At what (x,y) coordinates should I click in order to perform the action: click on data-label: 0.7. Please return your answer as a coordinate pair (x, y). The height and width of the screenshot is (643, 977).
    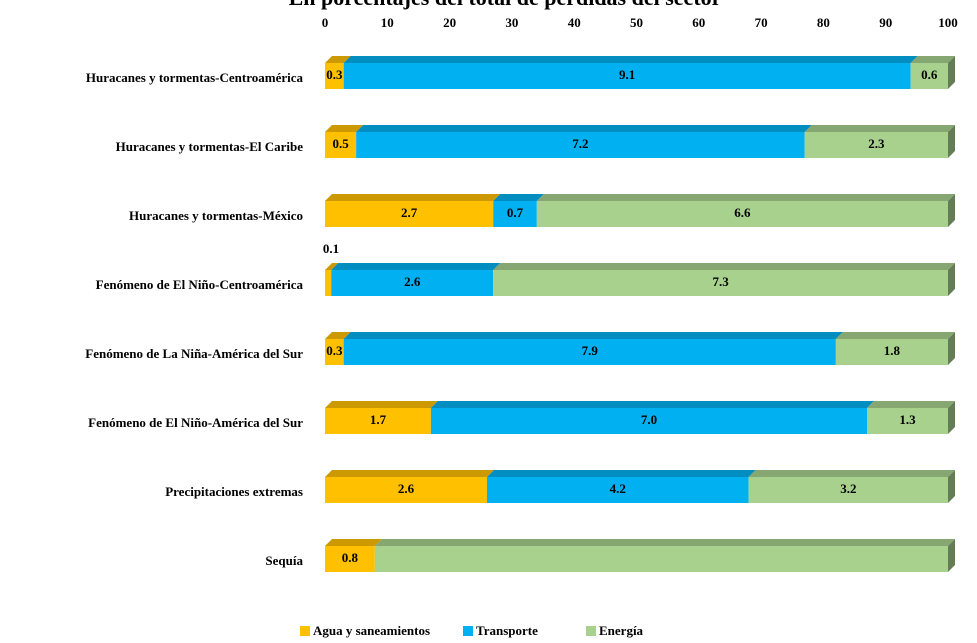
    Looking at the image, I should click on (515, 212).